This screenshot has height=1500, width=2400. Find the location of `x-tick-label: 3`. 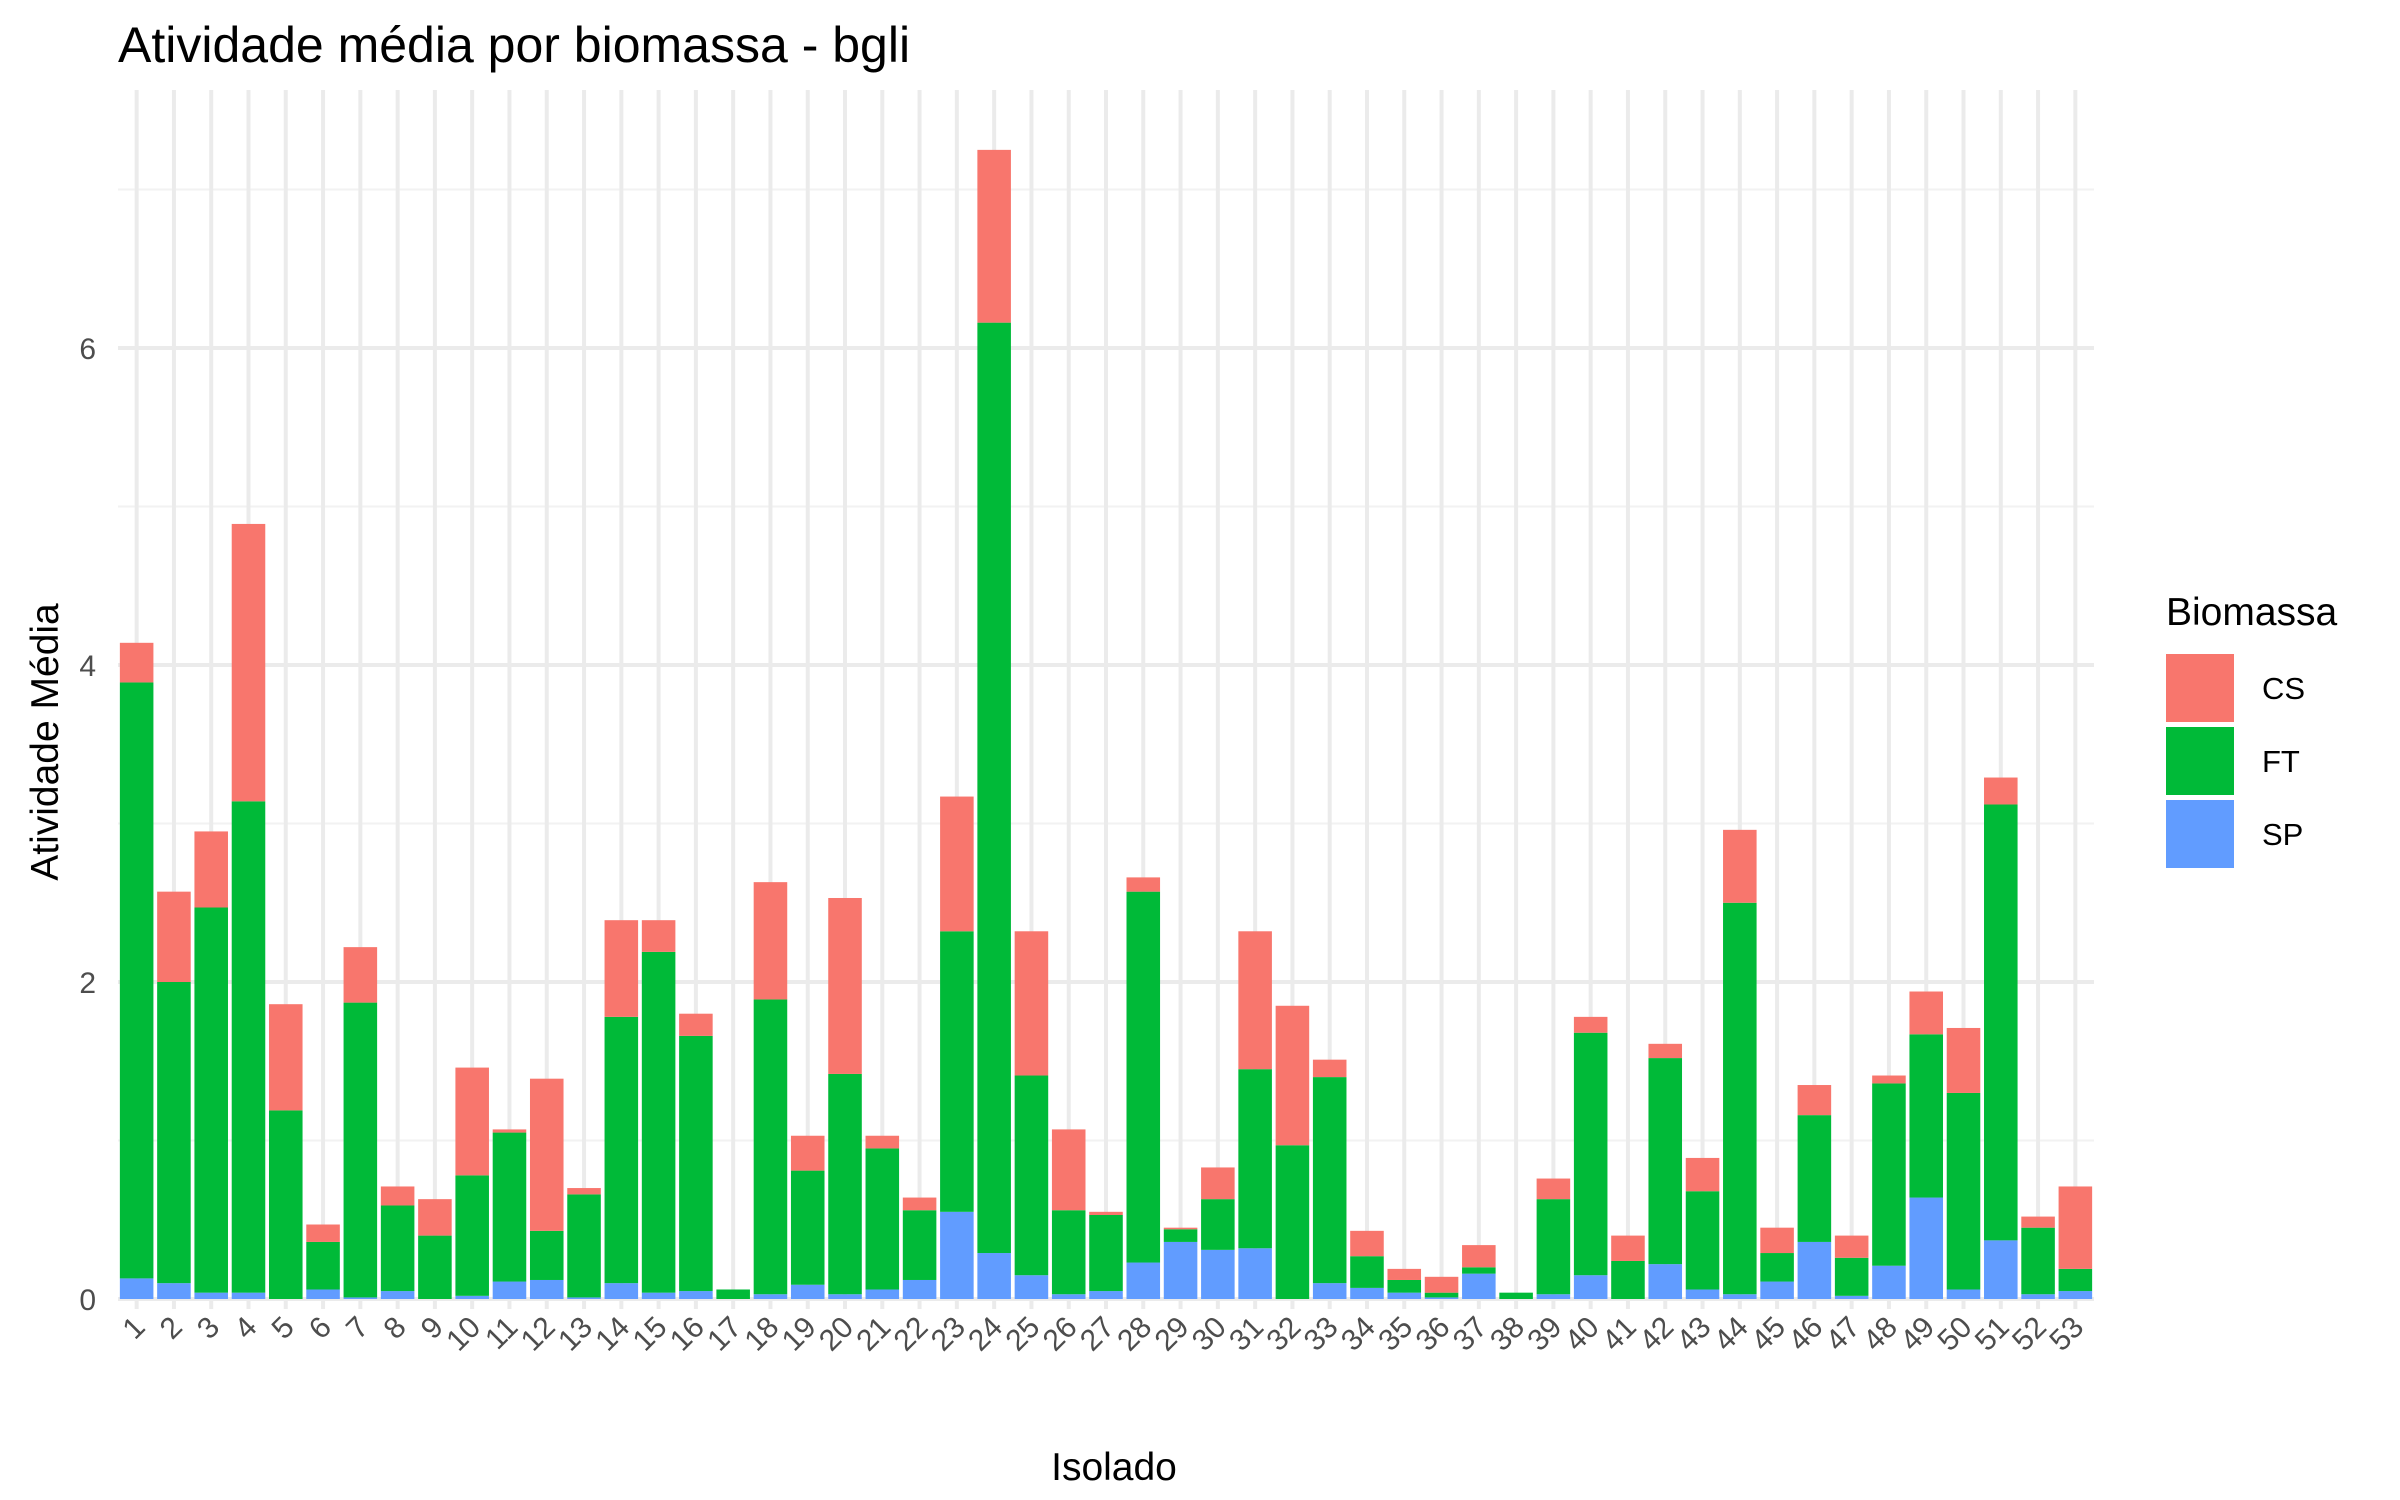

x-tick-label: 3 is located at coordinates (208, 1328).